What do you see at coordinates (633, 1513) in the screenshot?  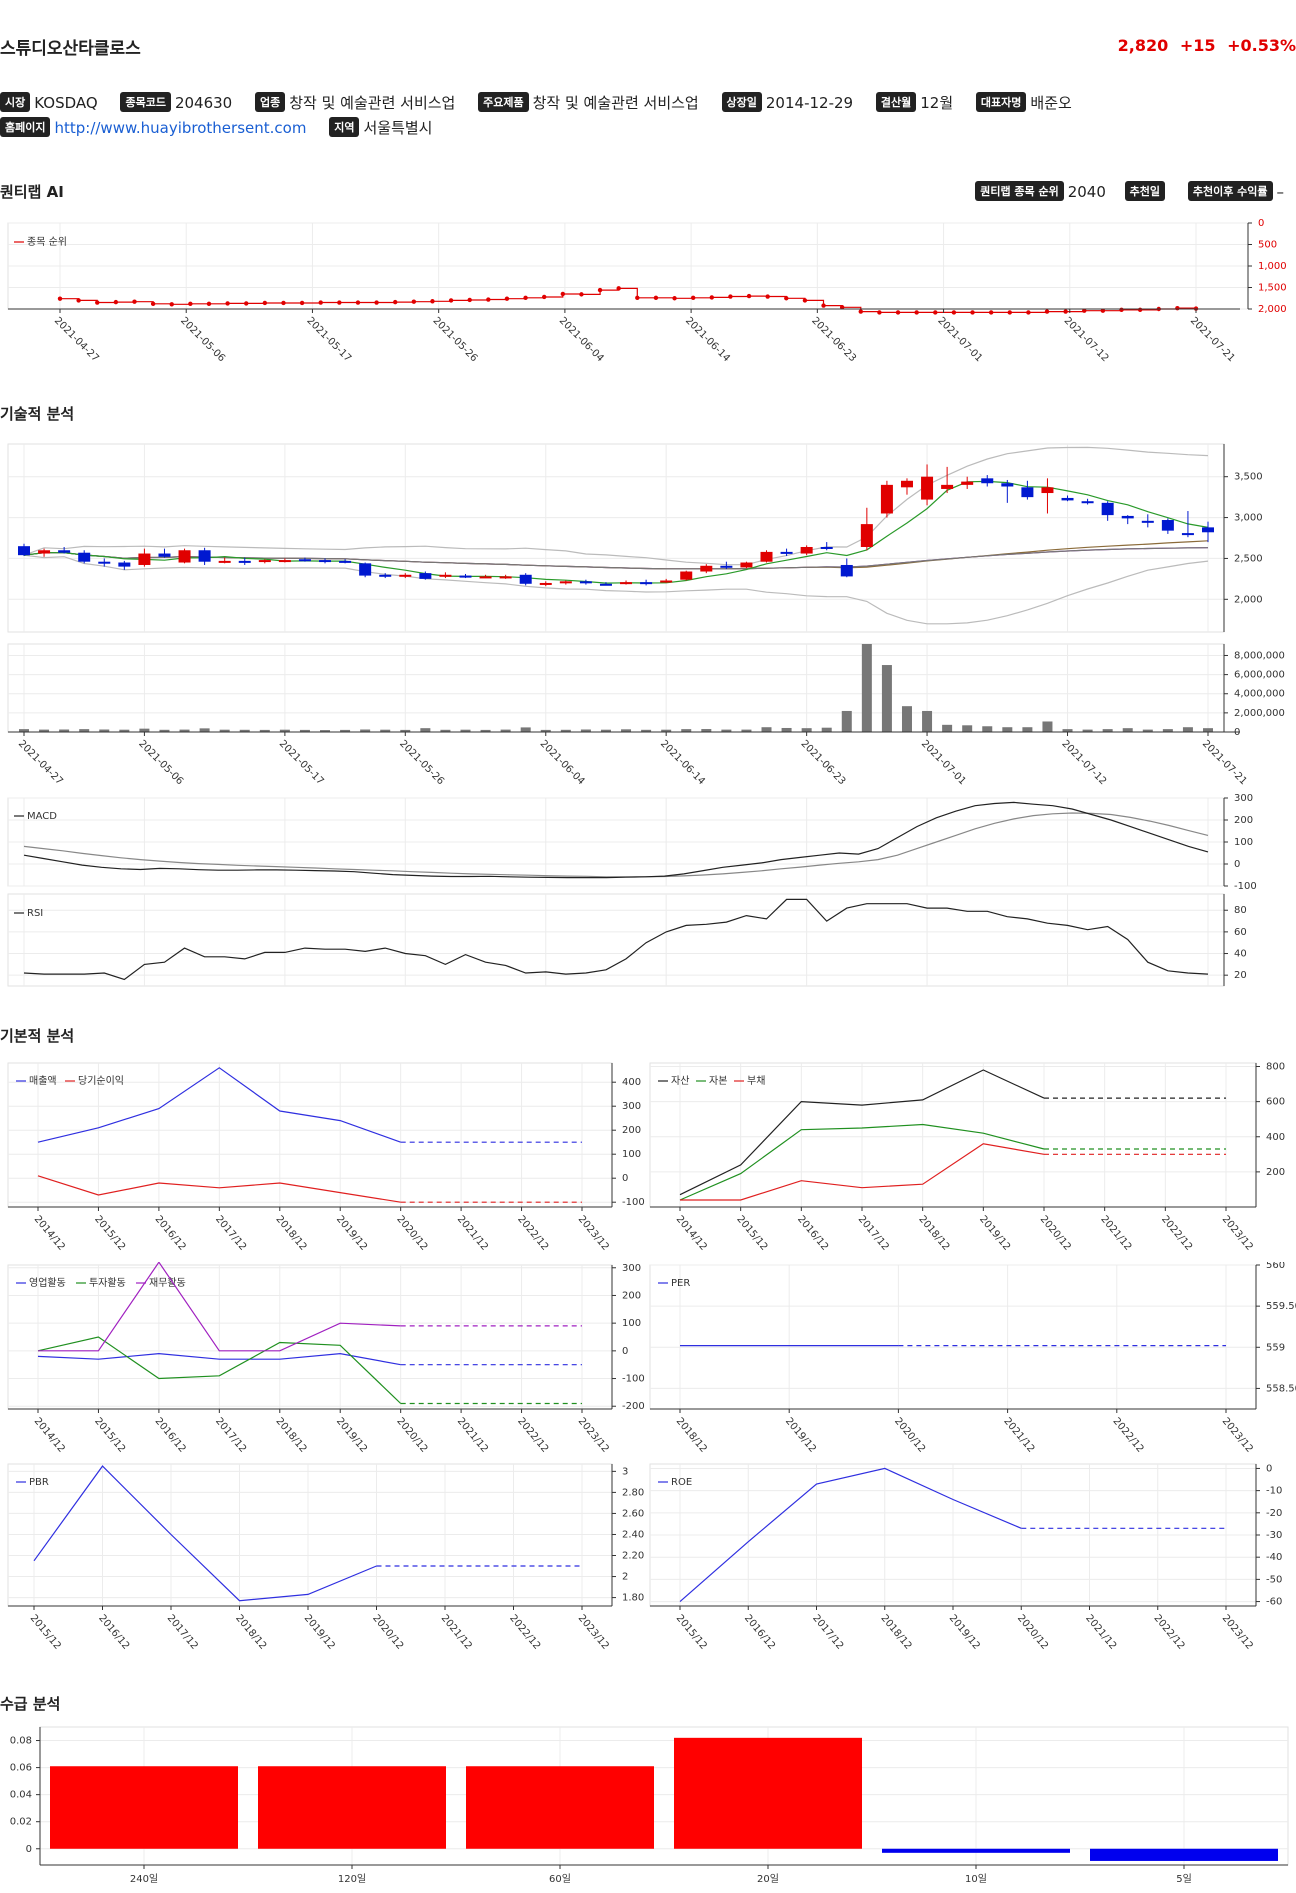 I see `y-tick-label: 2.60` at bounding box center [633, 1513].